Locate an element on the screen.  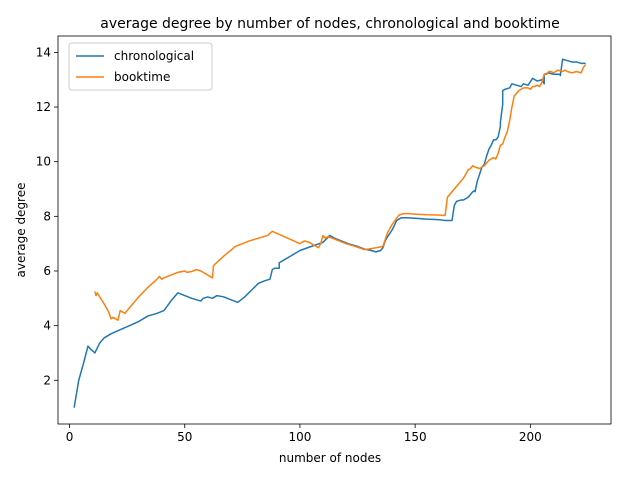
x-tick-label: 150 is located at coordinates (415, 437).